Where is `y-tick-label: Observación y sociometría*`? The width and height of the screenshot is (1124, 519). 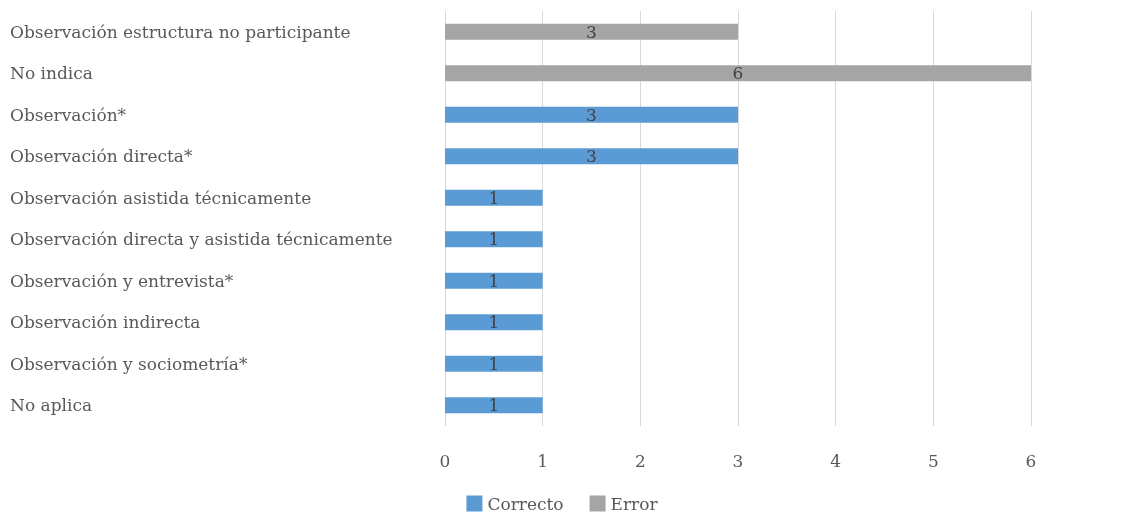
y-tick-label: Observación y sociometría* is located at coordinates (129, 363).